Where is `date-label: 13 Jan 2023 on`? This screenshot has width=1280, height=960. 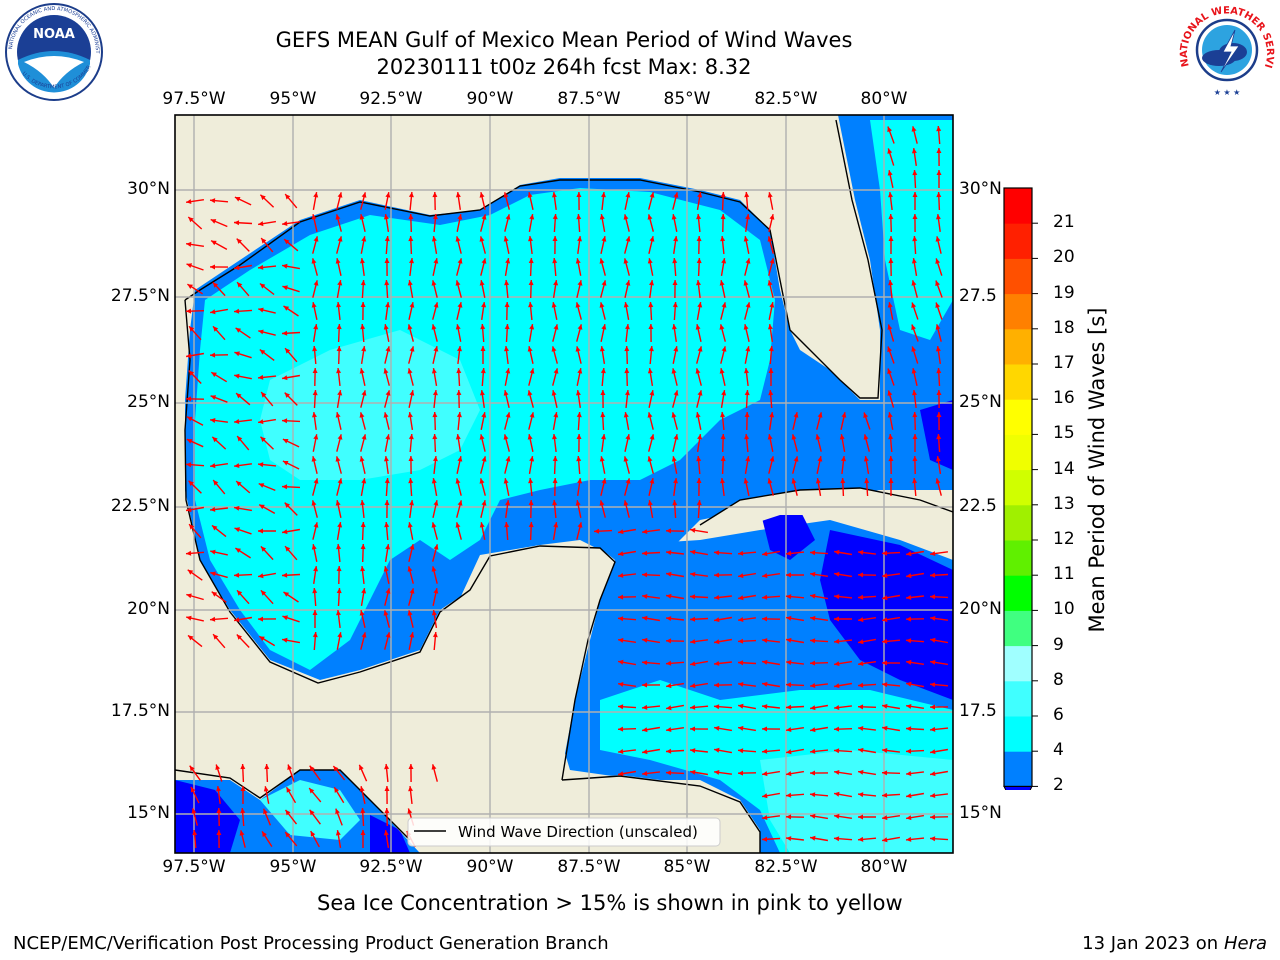
date-label: 13 Jan 2023 on is located at coordinates (1153, 943).